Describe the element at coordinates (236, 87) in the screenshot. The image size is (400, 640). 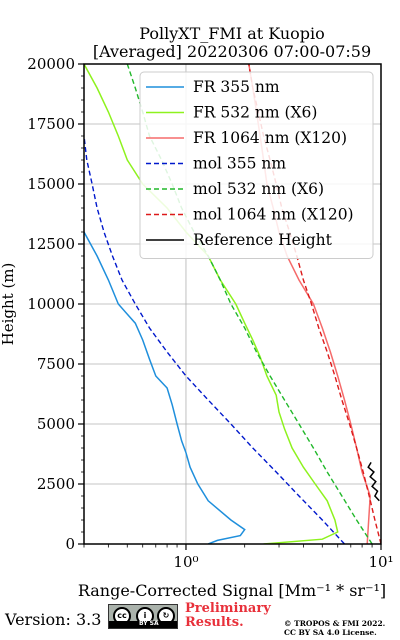
I see `legend-label: FR 355 nm` at that location.